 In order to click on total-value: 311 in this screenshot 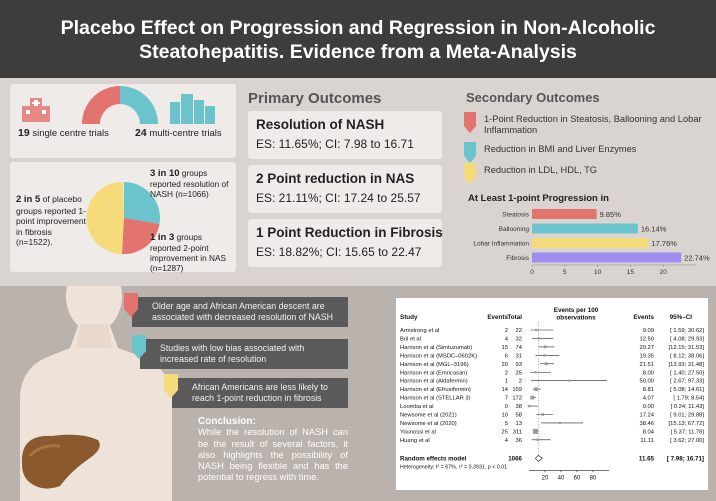, I will do `click(517, 432)`.